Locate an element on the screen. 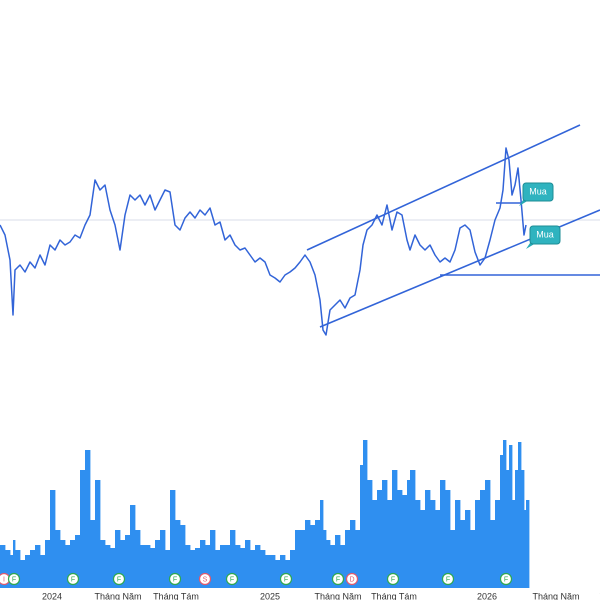 This screenshot has width=600, height=600. event-label: I is located at coordinates (4, 579).